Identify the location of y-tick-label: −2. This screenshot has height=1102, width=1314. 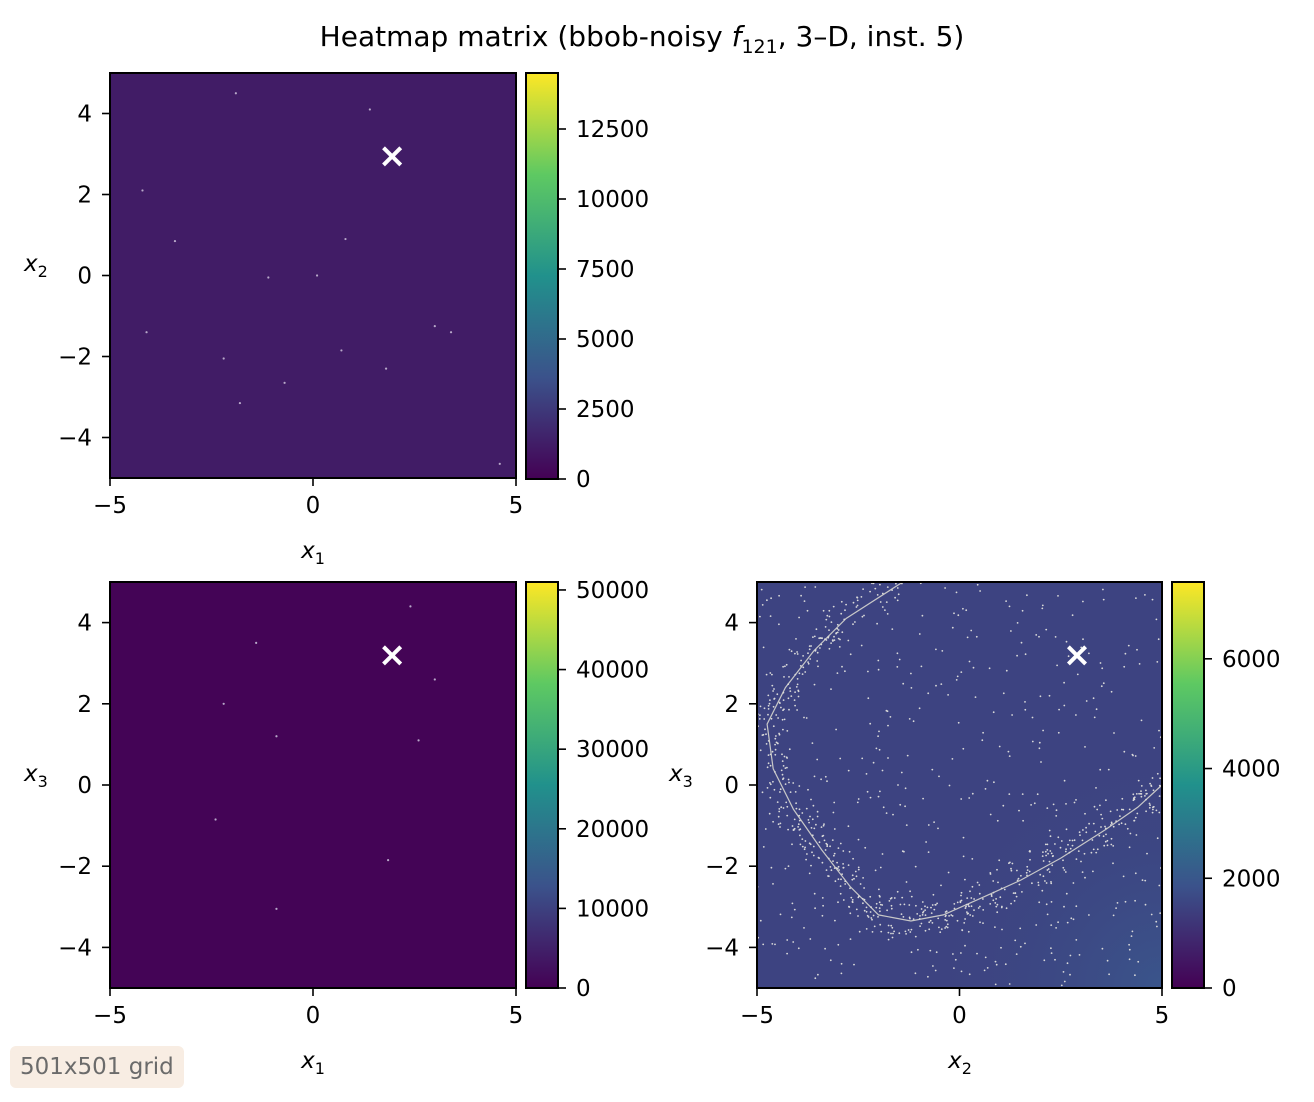
(75, 358).